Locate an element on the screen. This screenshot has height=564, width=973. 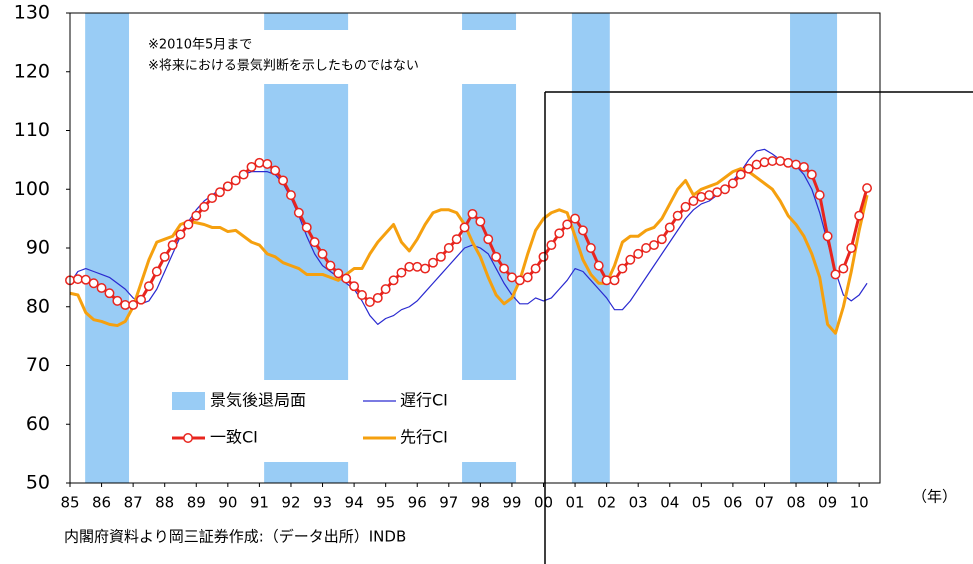
y-tick-label: 70 is located at coordinates (38, 365).